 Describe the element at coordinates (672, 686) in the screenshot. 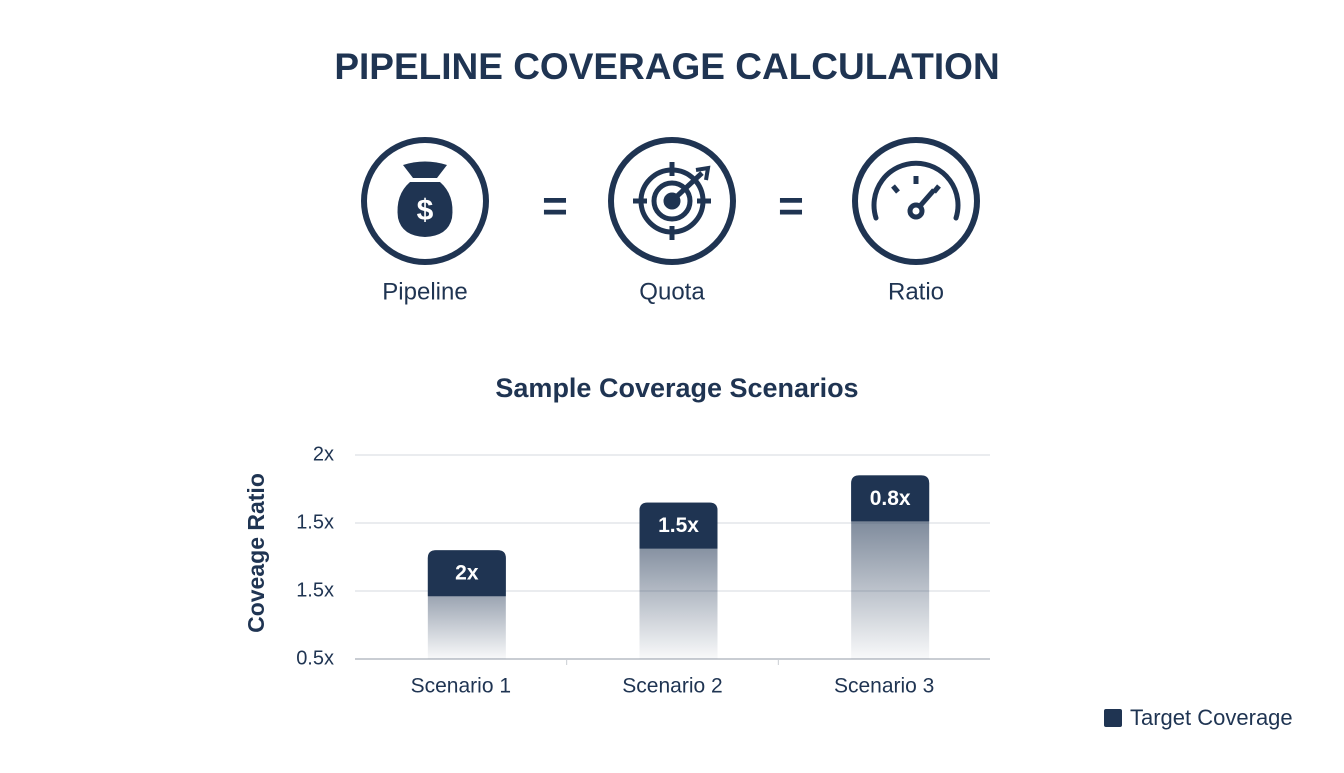

I see `x-tick-label: Scenario 2` at that location.